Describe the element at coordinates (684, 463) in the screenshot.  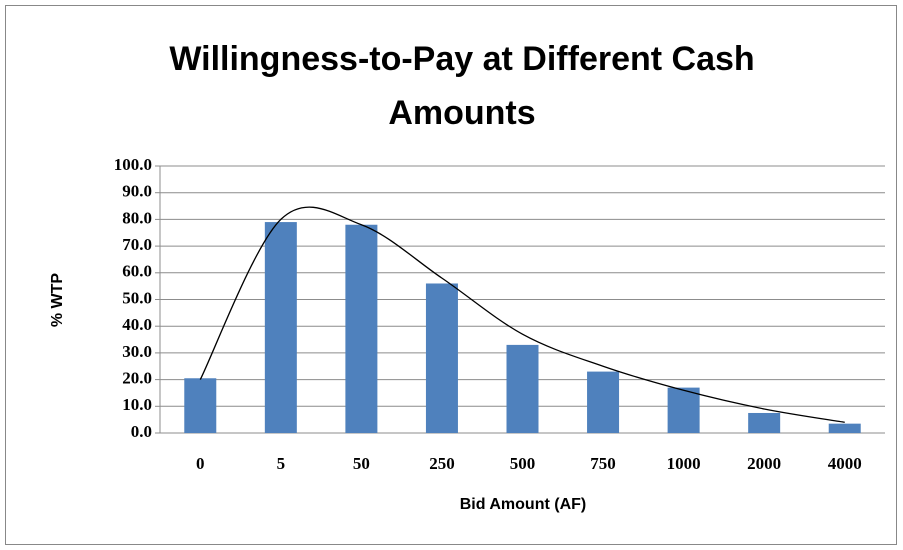
I see `x-tick-label: 1000` at that location.